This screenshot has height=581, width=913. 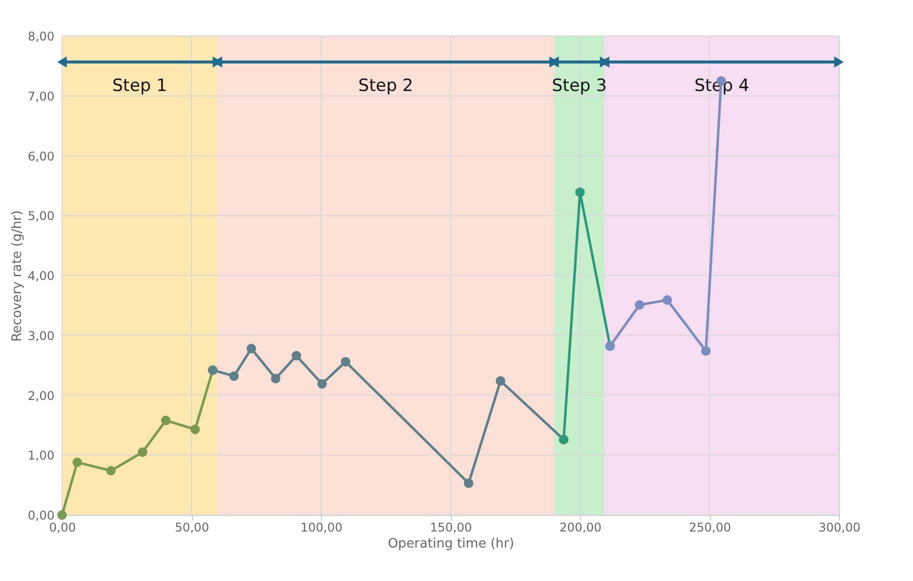 I want to click on y-tick-label: 4,00, so click(x=41, y=276).